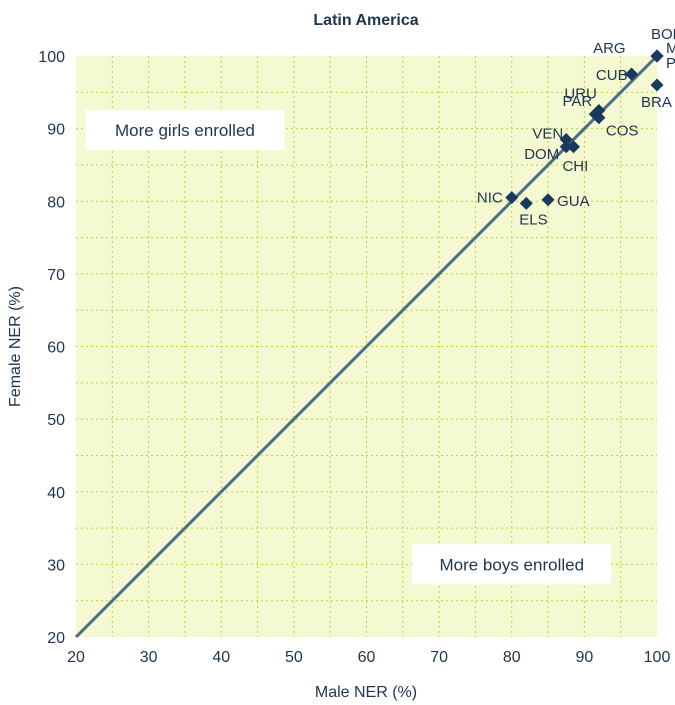  What do you see at coordinates (670, 48) in the screenshot?
I see `point-label: MEX` at bounding box center [670, 48].